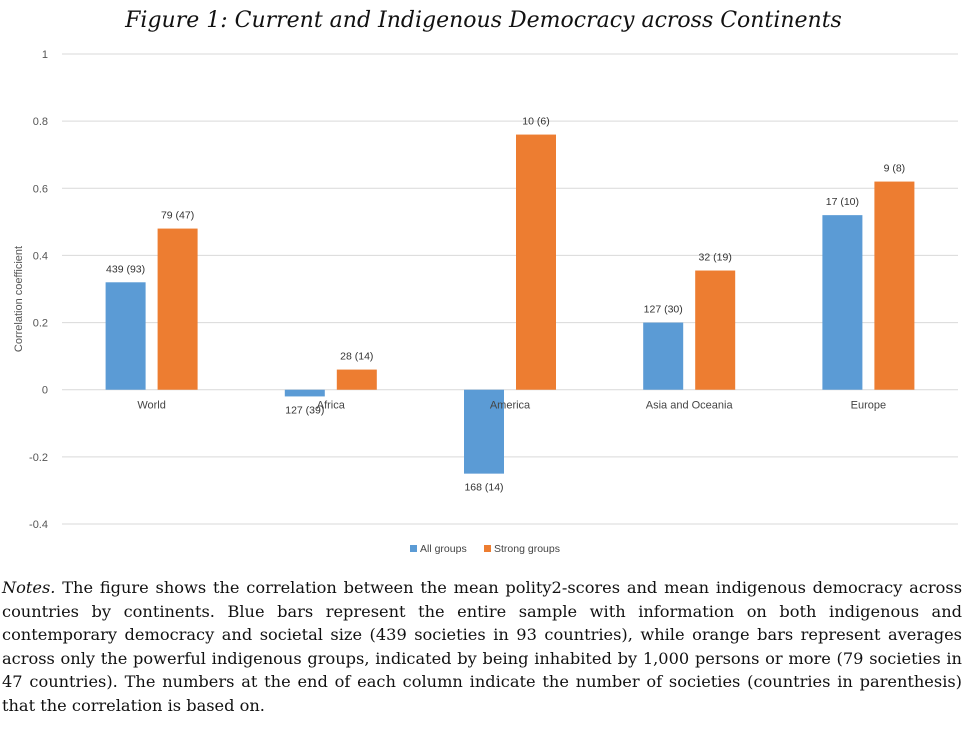 This screenshot has height=749, width=967. What do you see at coordinates (40, 256) in the screenshot?
I see `y-tick-label: 0.4` at bounding box center [40, 256].